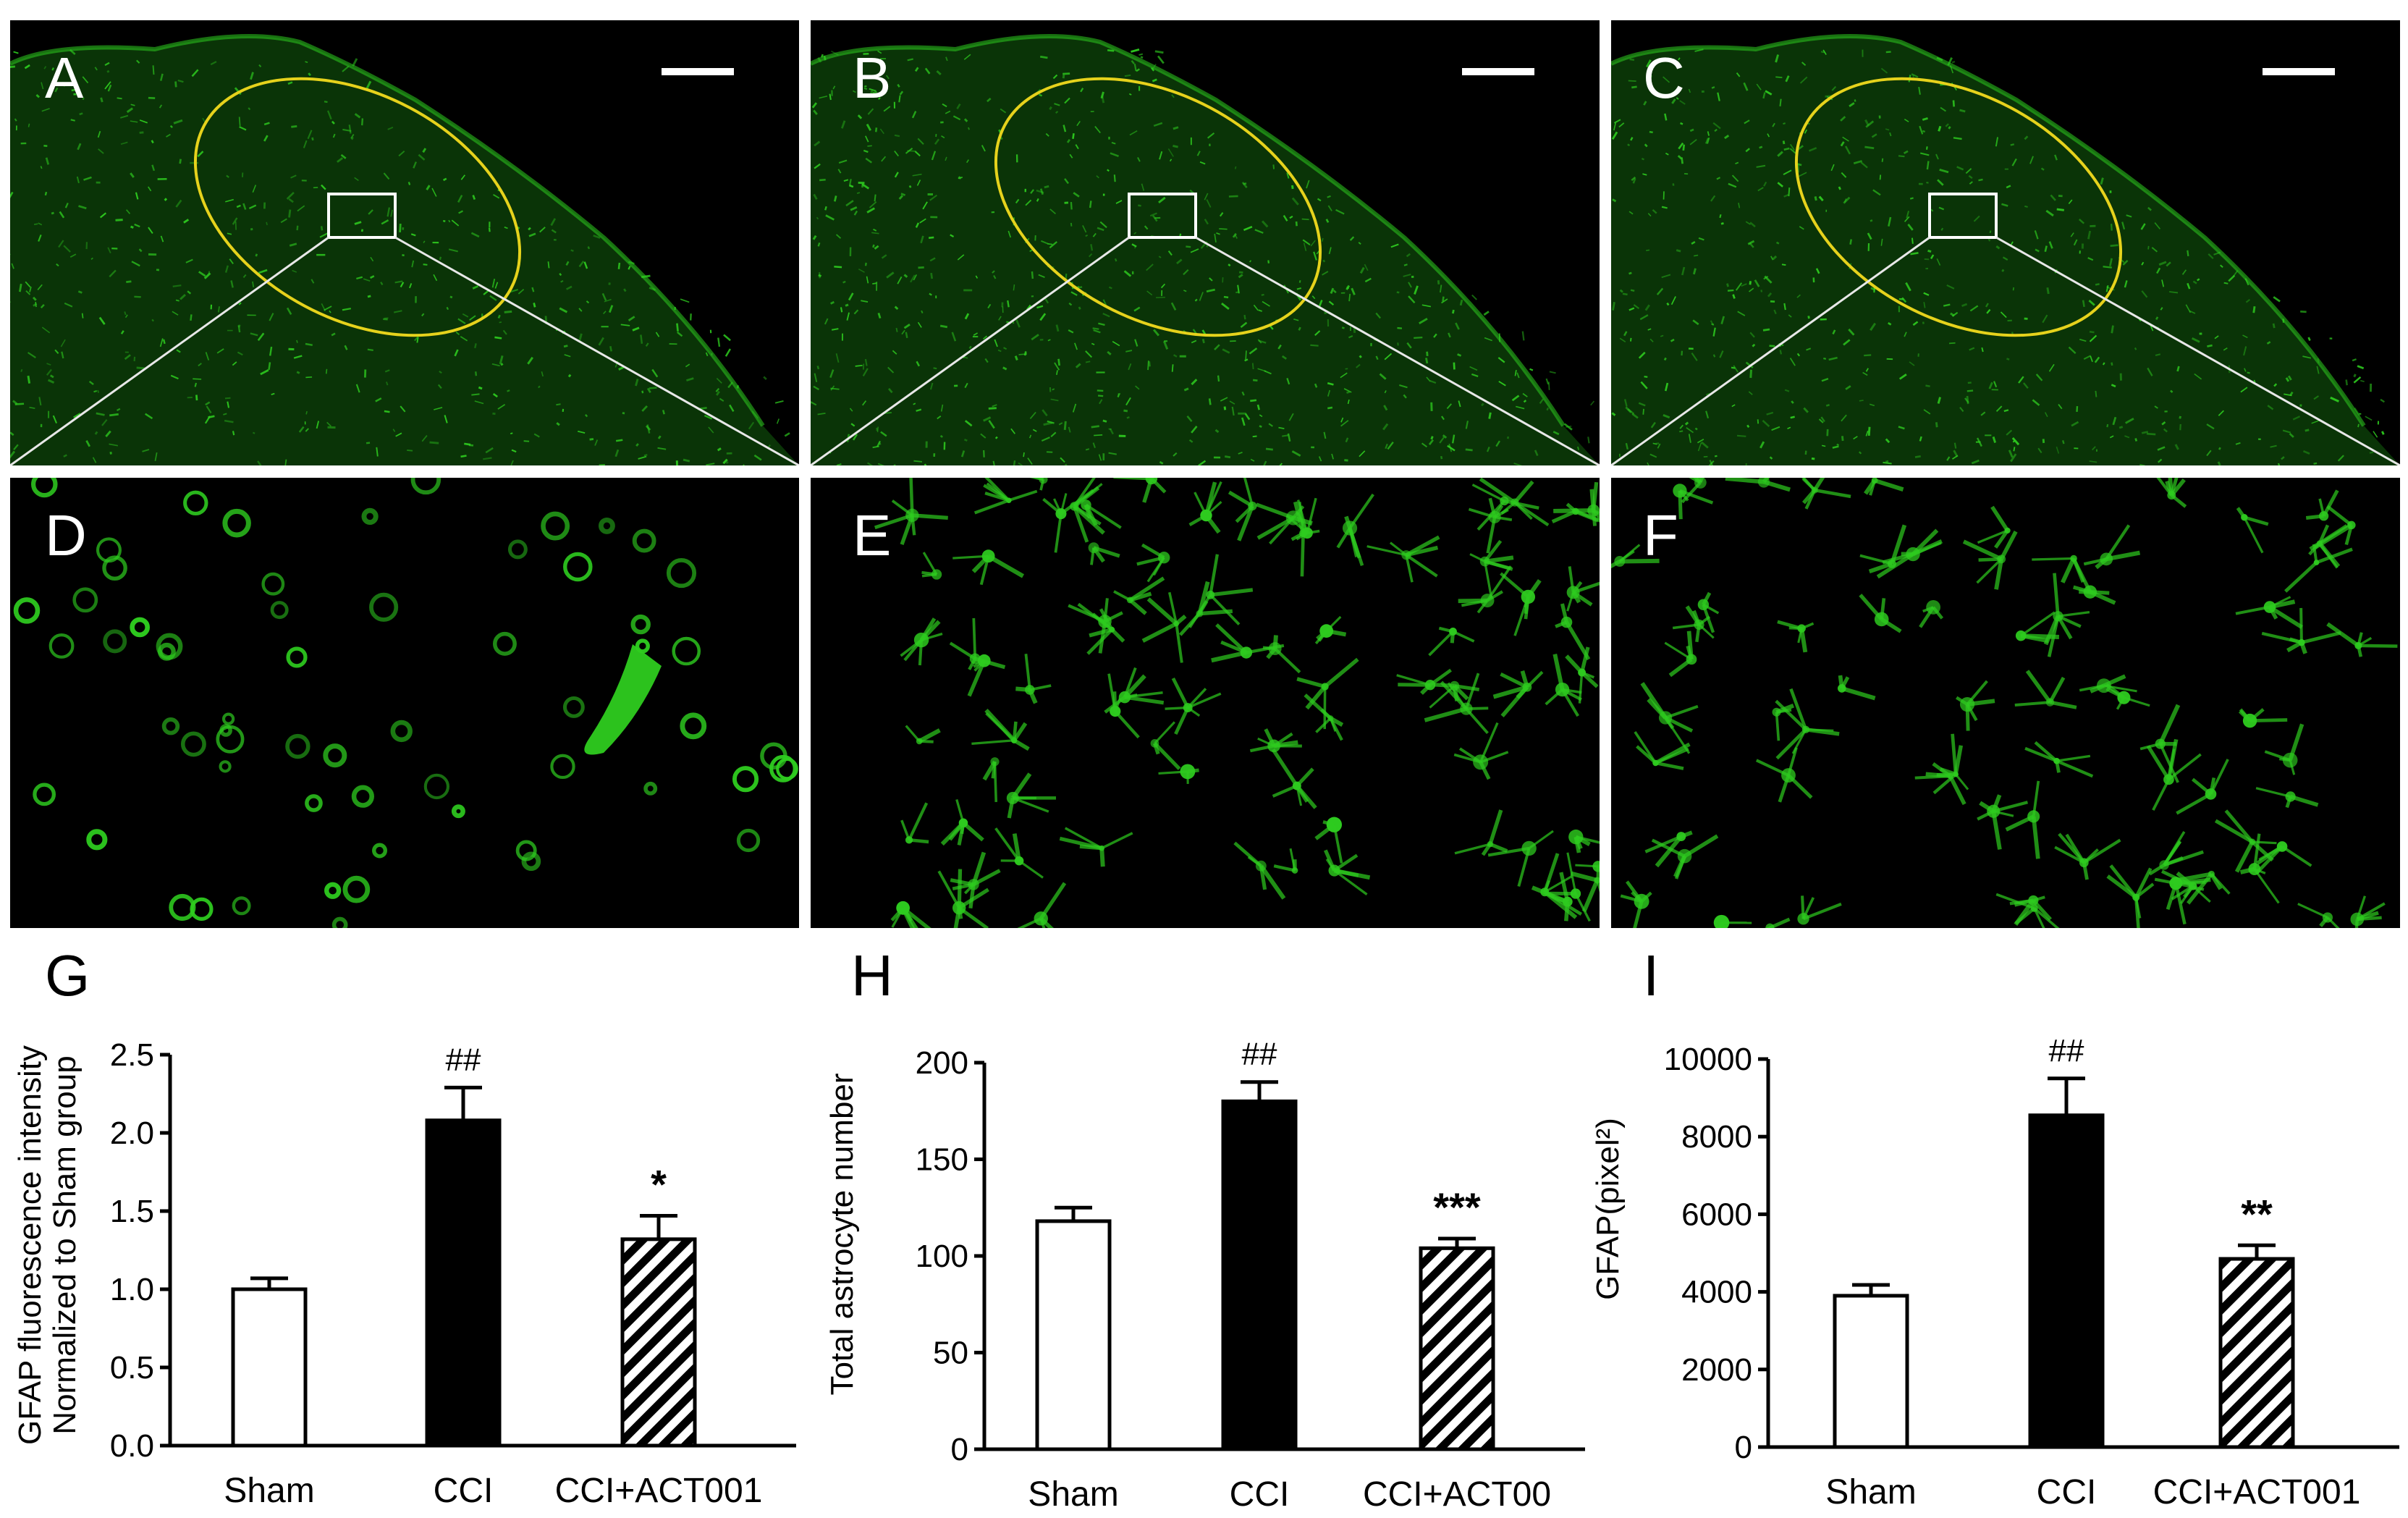 Image resolution: width=2408 pixels, height=1518 pixels. I want to click on micrograph-panel-f, so click(2005, 703).